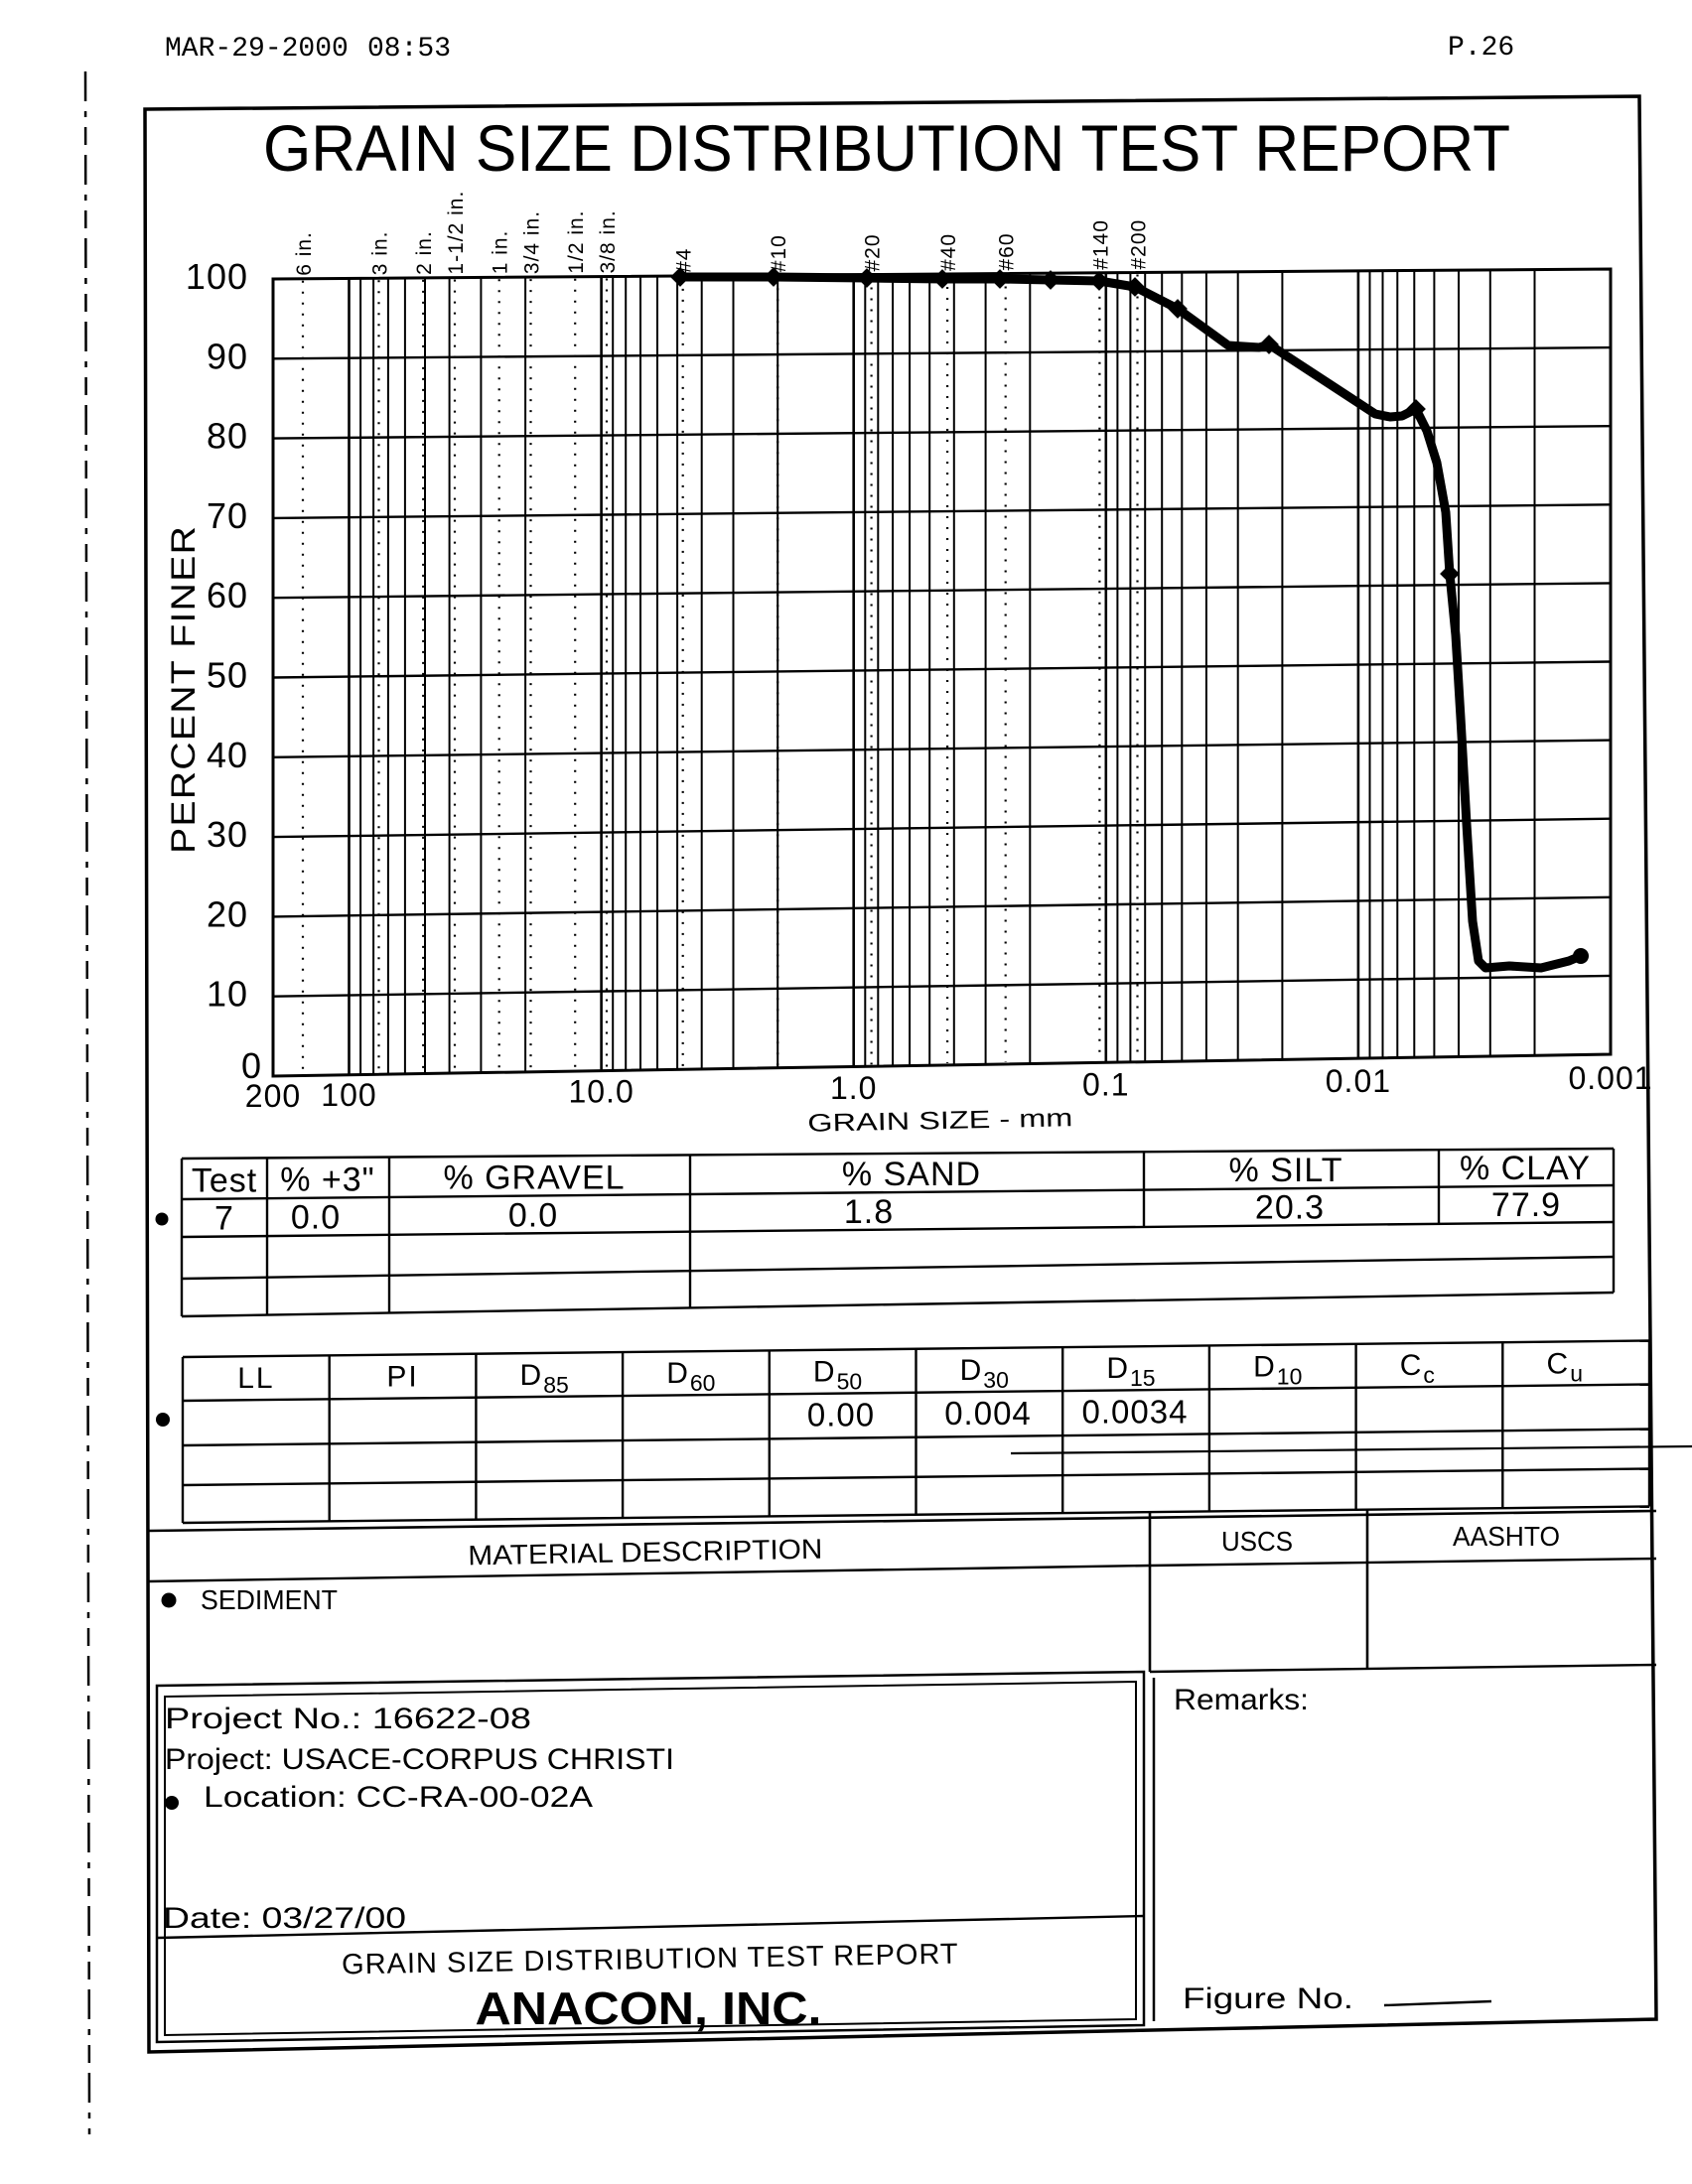 This screenshot has width=1692, height=2184. I want to click on svg-text: 3/4 in., so click(532, 242).